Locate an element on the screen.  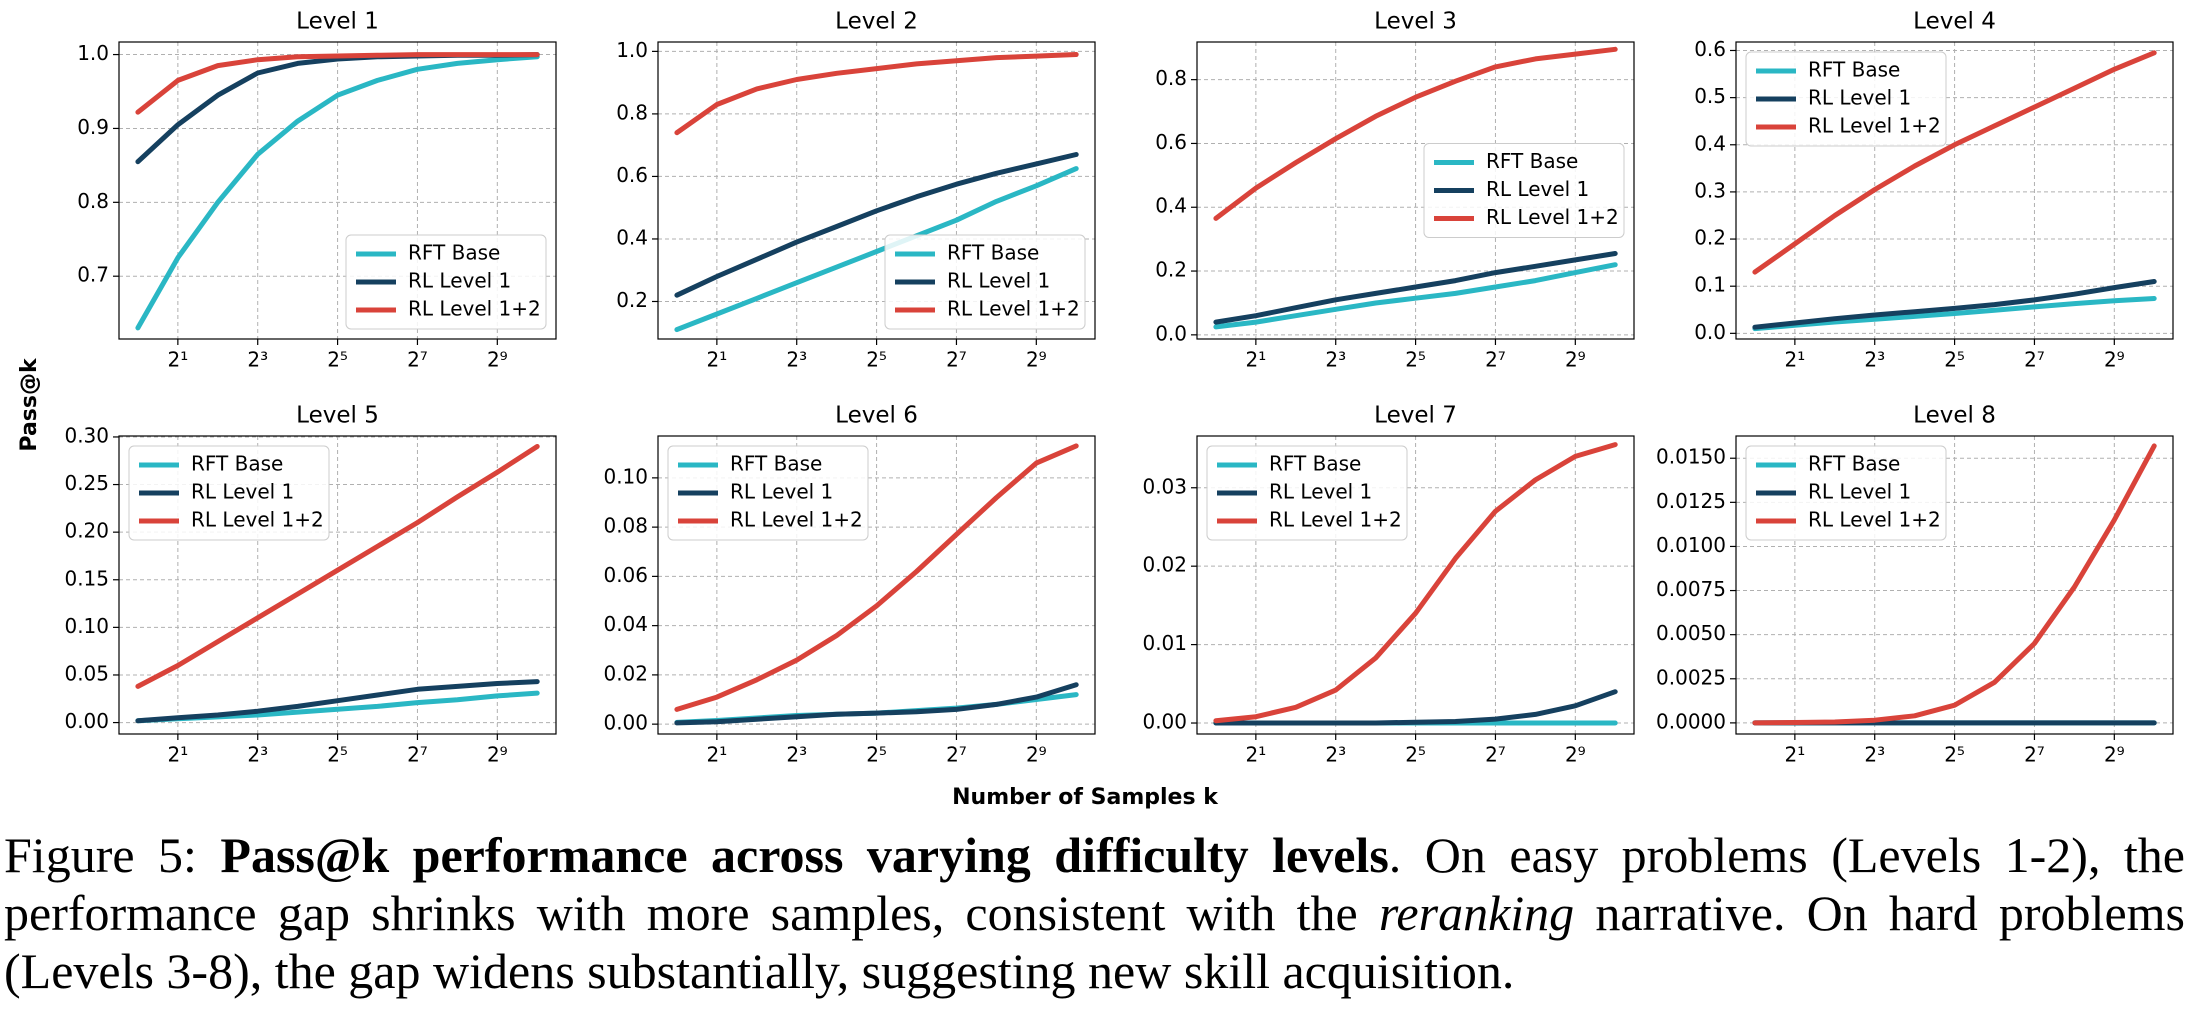
y-tick-label: 0.0025 is located at coordinates (1691, 677).